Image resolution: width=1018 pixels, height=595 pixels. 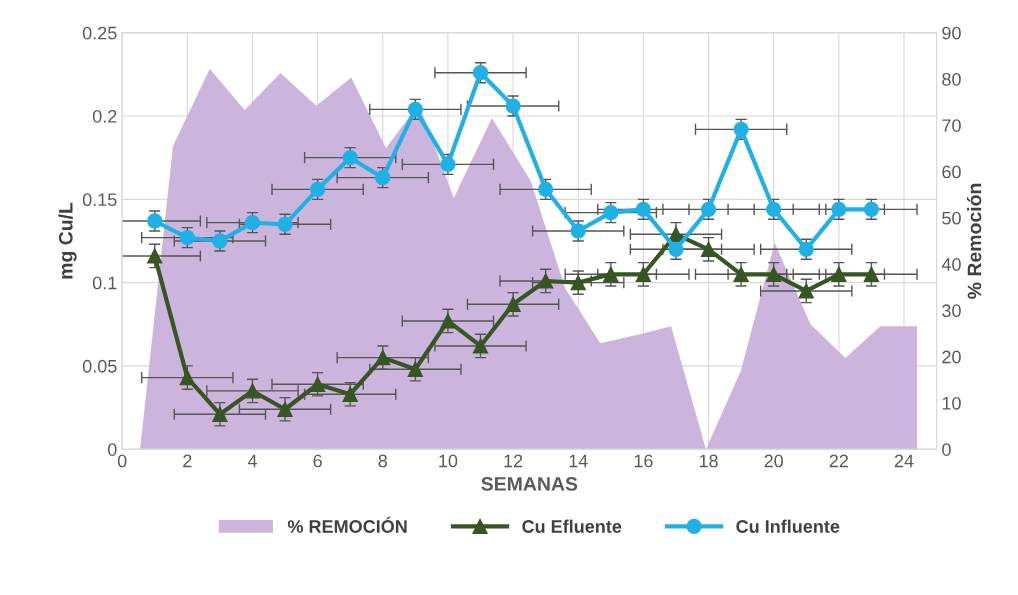 What do you see at coordinates (529, 483) in the screenshot?
I see `x-axis-title: SEMANAS` at bounding box center [529, 483].